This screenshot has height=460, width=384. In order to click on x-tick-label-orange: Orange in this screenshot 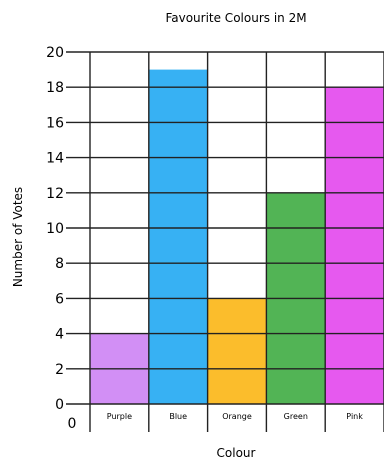, I will do `click(237, 416)`.